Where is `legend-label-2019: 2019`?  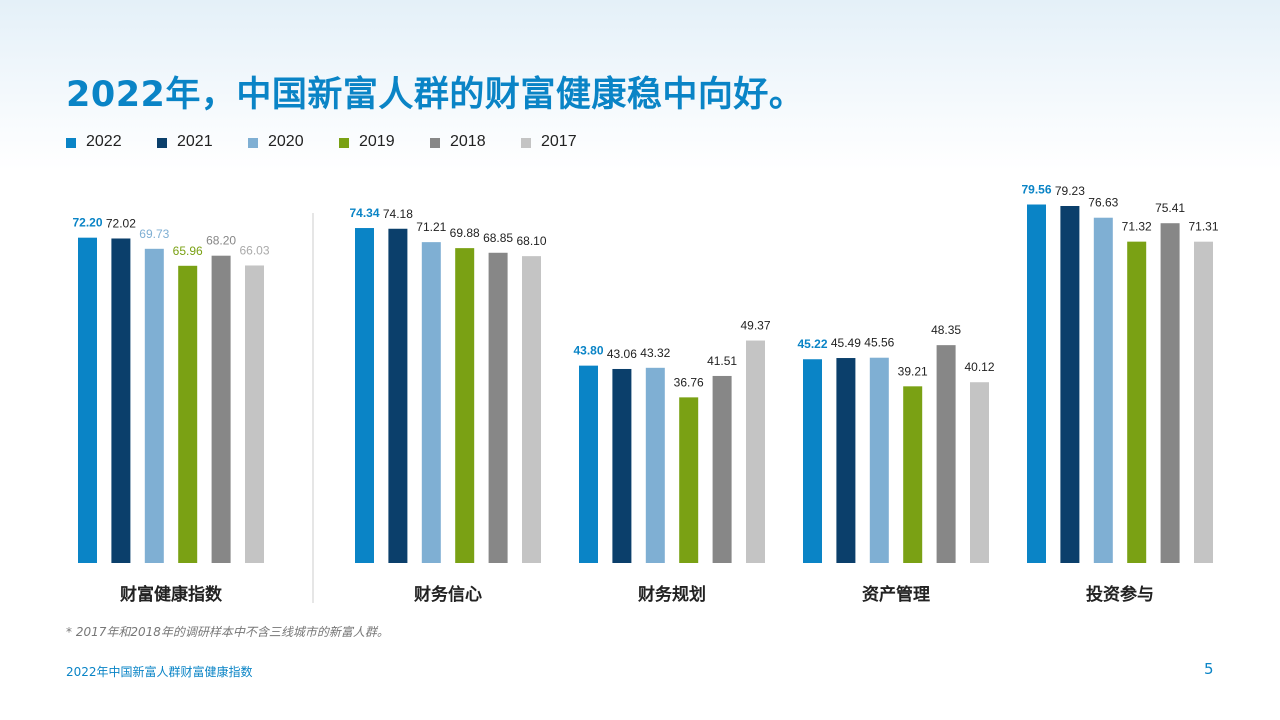
legend-label-2019: 2019 is located at coordinates (377, 141).